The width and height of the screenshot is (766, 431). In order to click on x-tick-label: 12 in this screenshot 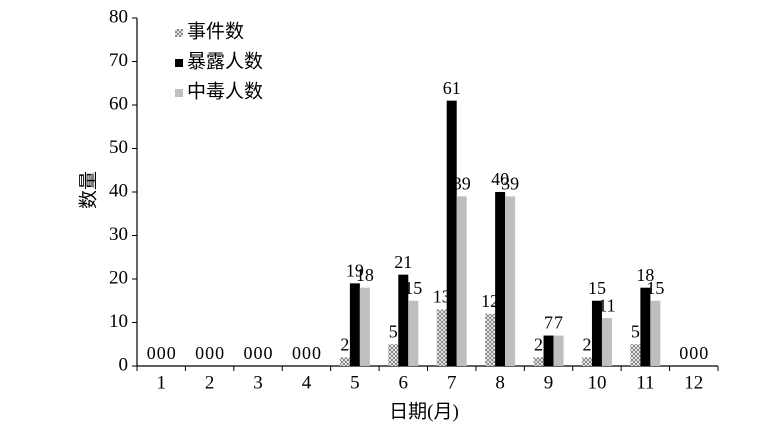, I will do `click(693, 382)`.